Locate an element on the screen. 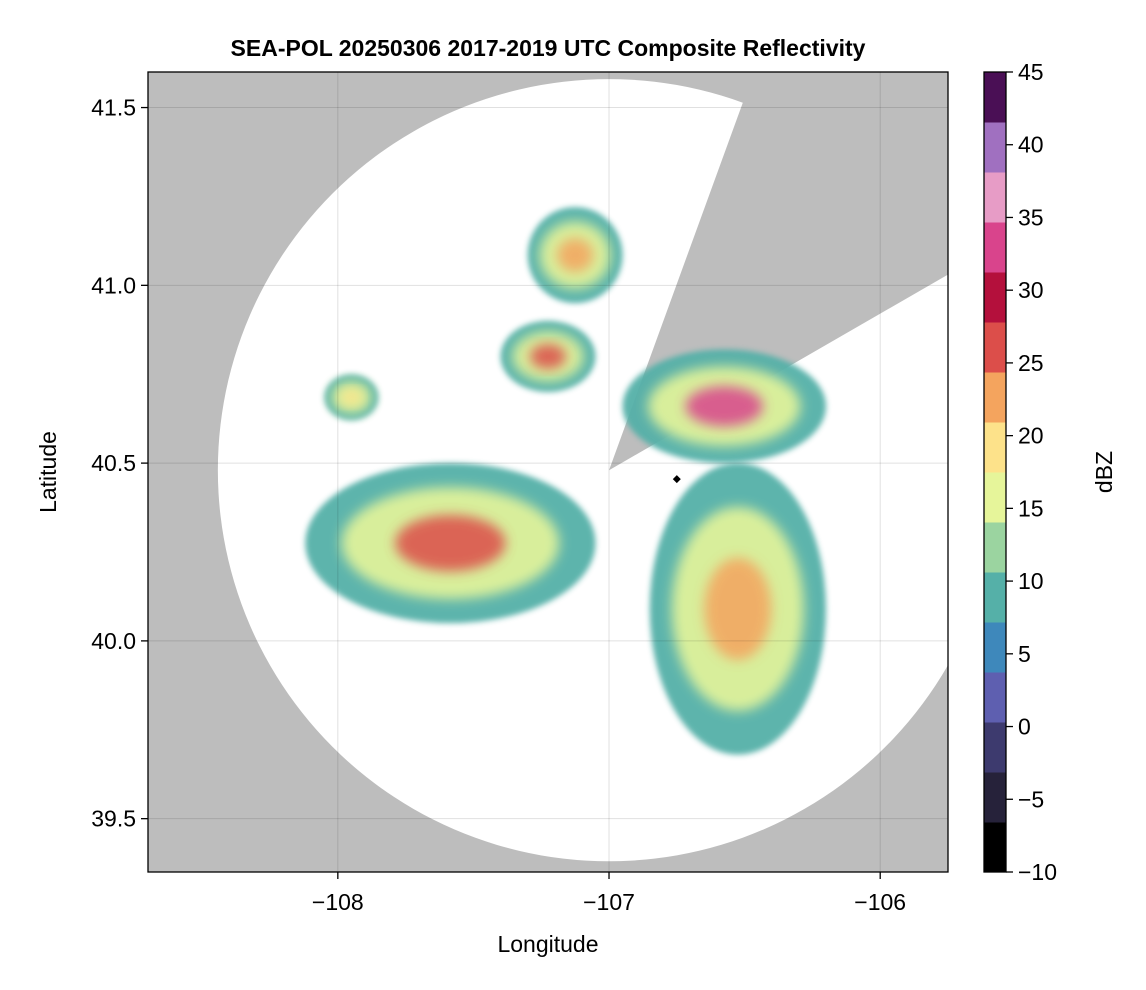  colorbar-tick-label: 45 is located at coordinates (1031, 72).